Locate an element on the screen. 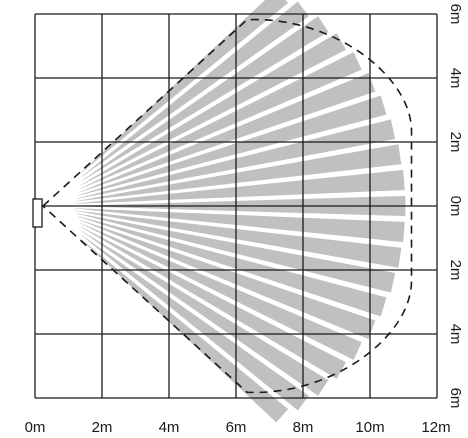 The width and height of the screenshot is (468, 438). y-axis-label-6m-top: 6m is located at coordinates (455, 14).